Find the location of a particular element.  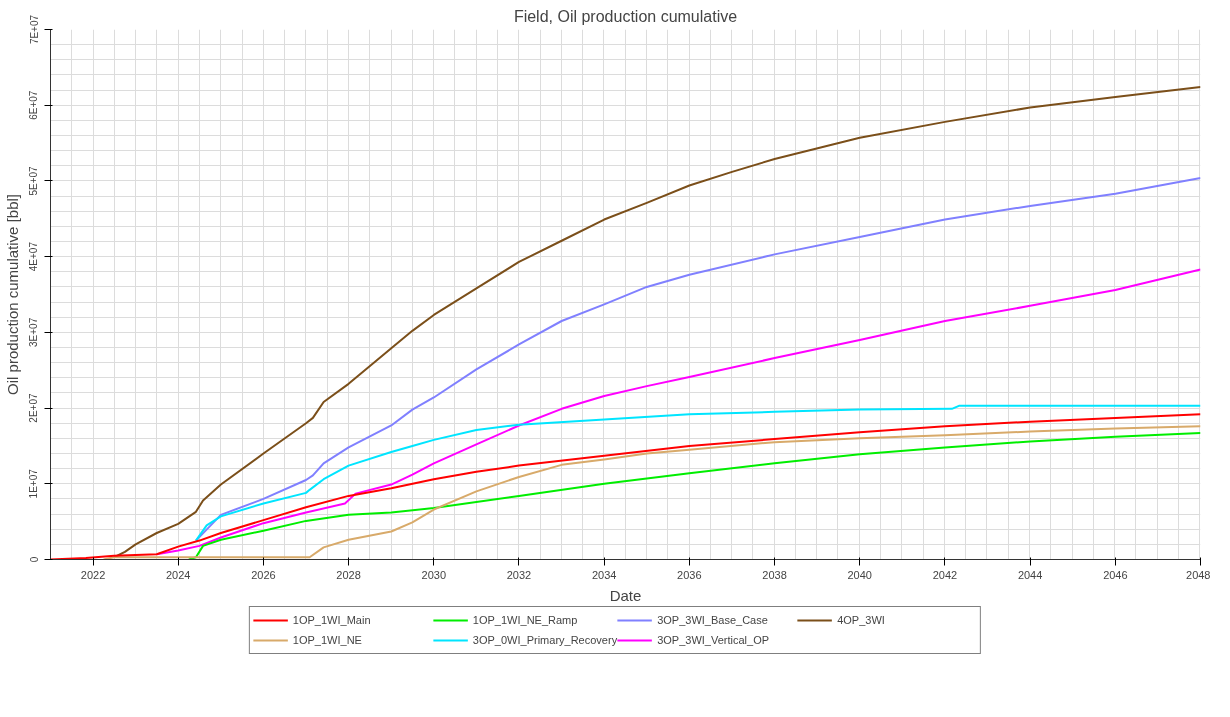

x-tick-label: 2032 is located at coordinates (519, 574).